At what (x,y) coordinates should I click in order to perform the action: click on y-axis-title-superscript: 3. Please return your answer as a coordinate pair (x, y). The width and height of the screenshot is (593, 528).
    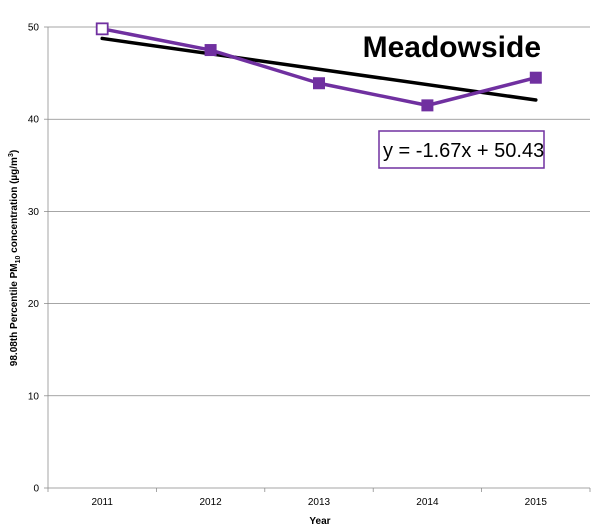
    Looking at the image, I should click on (11, 155).